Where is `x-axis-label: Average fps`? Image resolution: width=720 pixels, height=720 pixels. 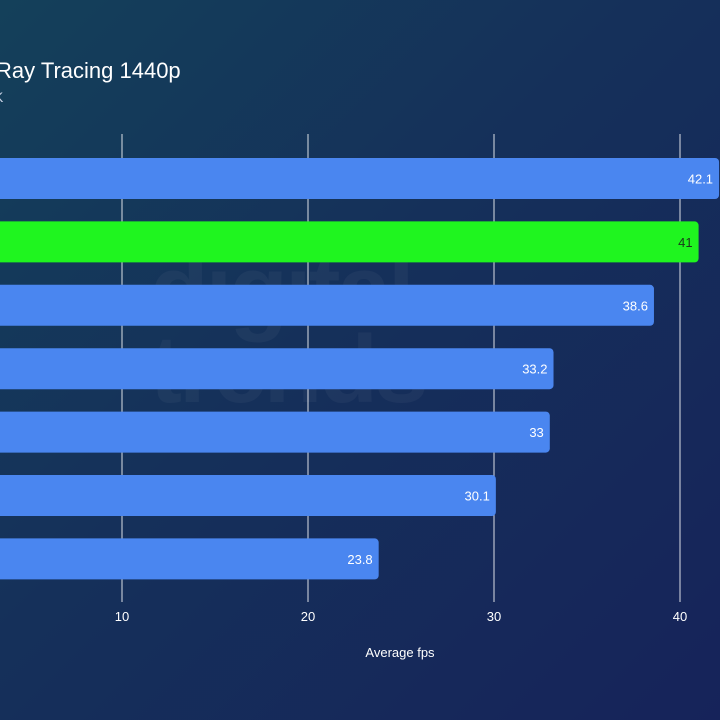
x-axis-label: Average fps is located at coordinates (400, 652).